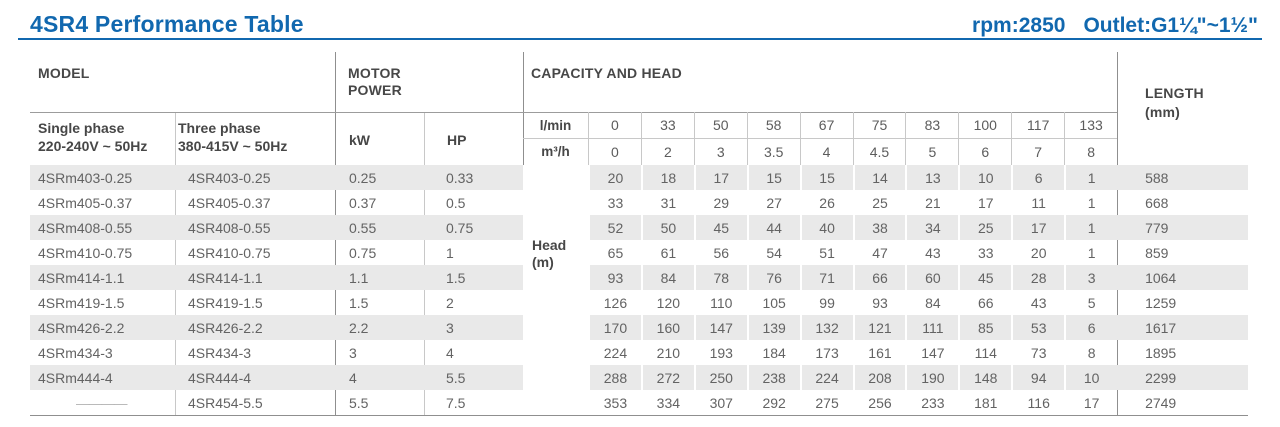 This screenshot has width=1280, height=427. I want to click on head-value-cell: 334, so click(667, 402).